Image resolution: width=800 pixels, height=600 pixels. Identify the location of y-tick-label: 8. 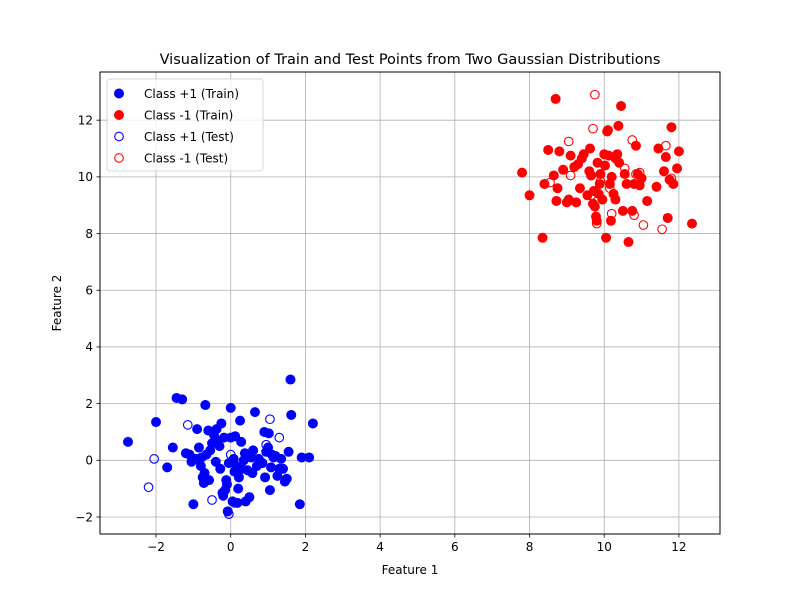
(89, 234).